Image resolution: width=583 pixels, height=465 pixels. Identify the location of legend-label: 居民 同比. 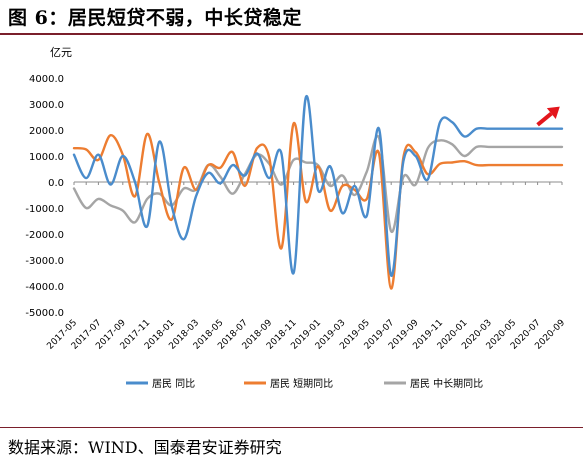
(173, 384).